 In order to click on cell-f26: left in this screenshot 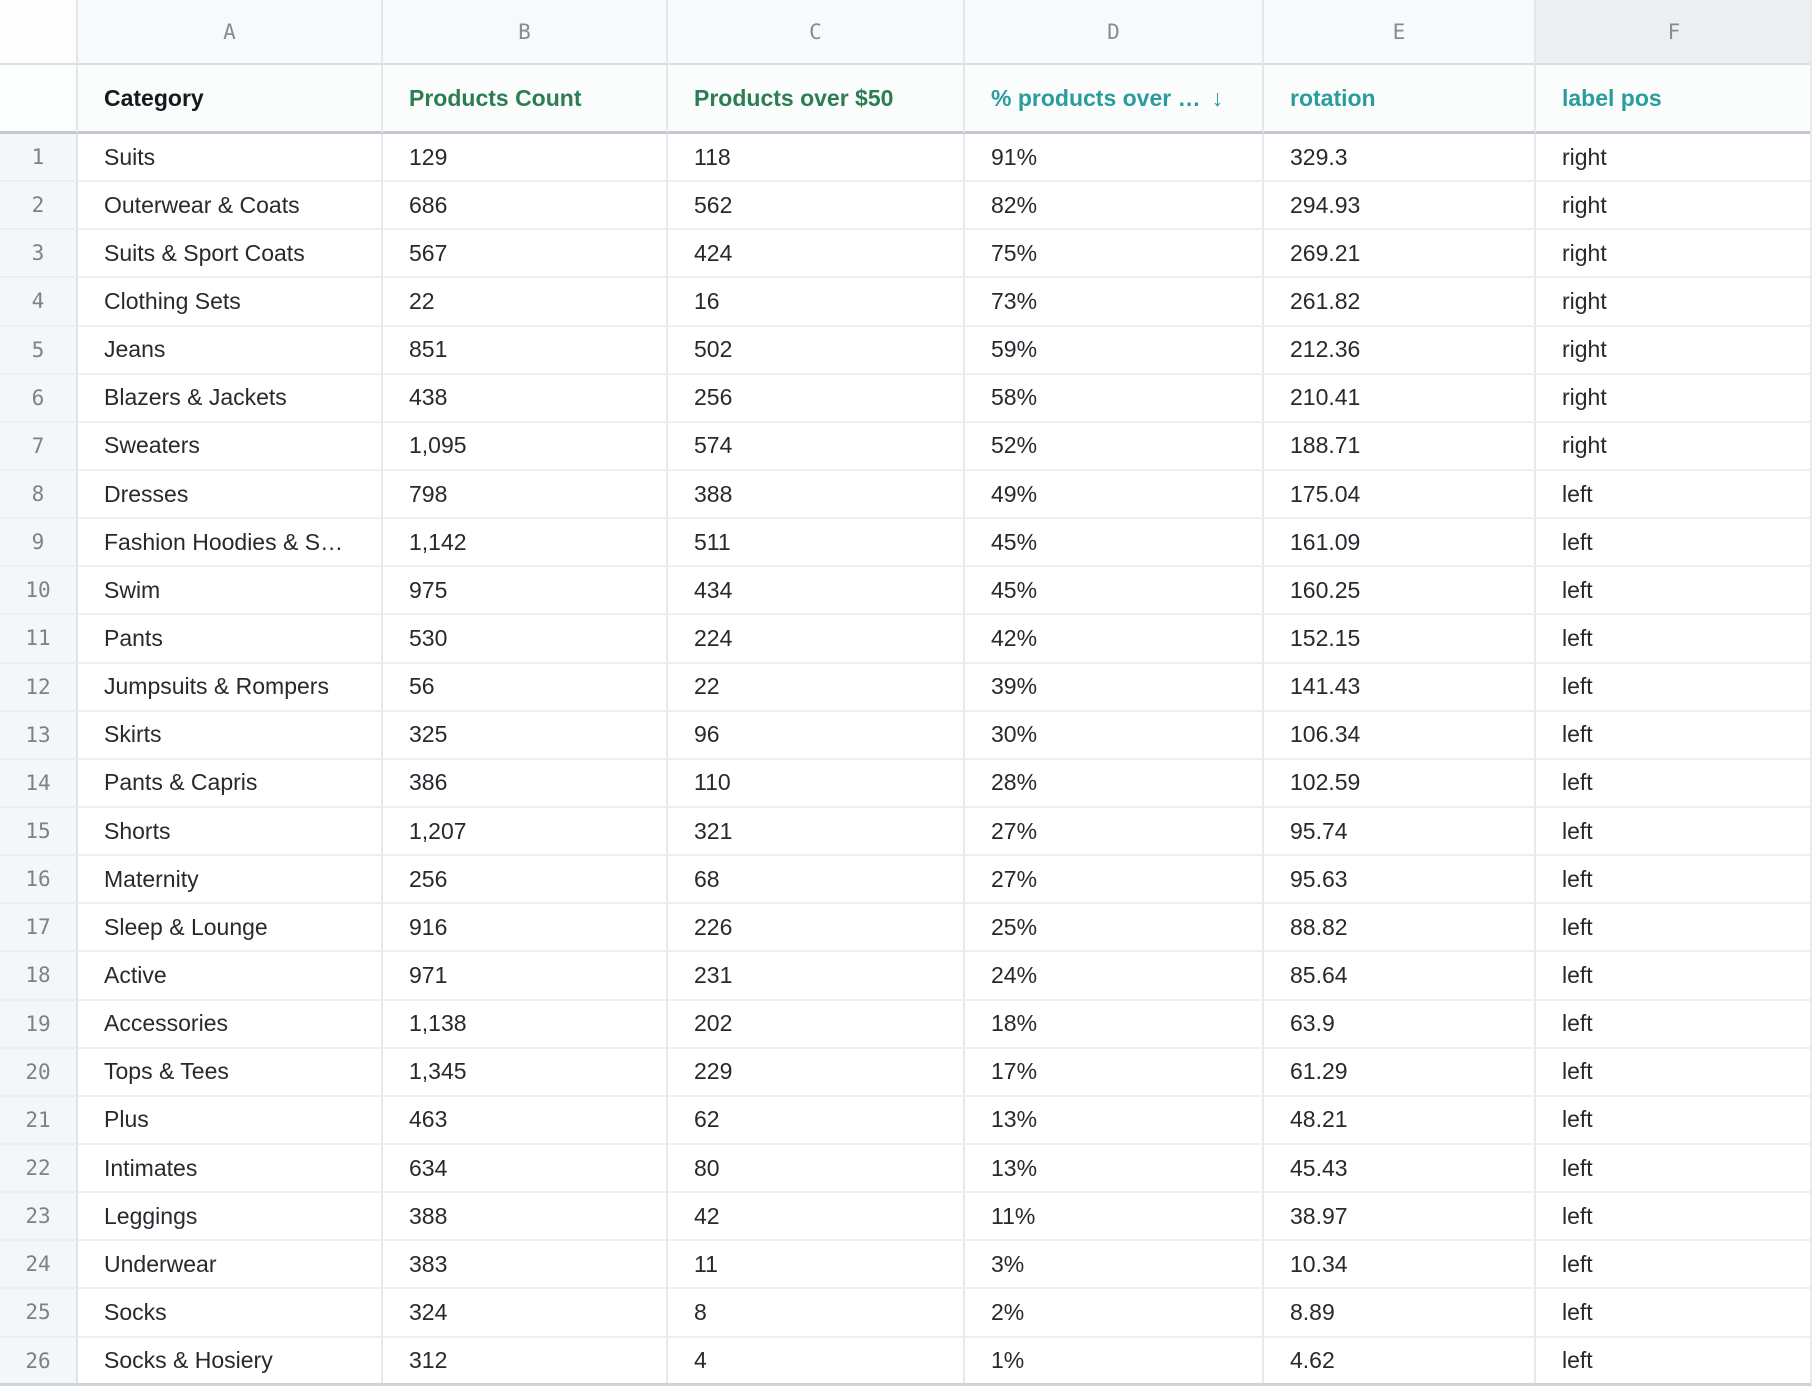, I will do `click(1673, 1360)`.